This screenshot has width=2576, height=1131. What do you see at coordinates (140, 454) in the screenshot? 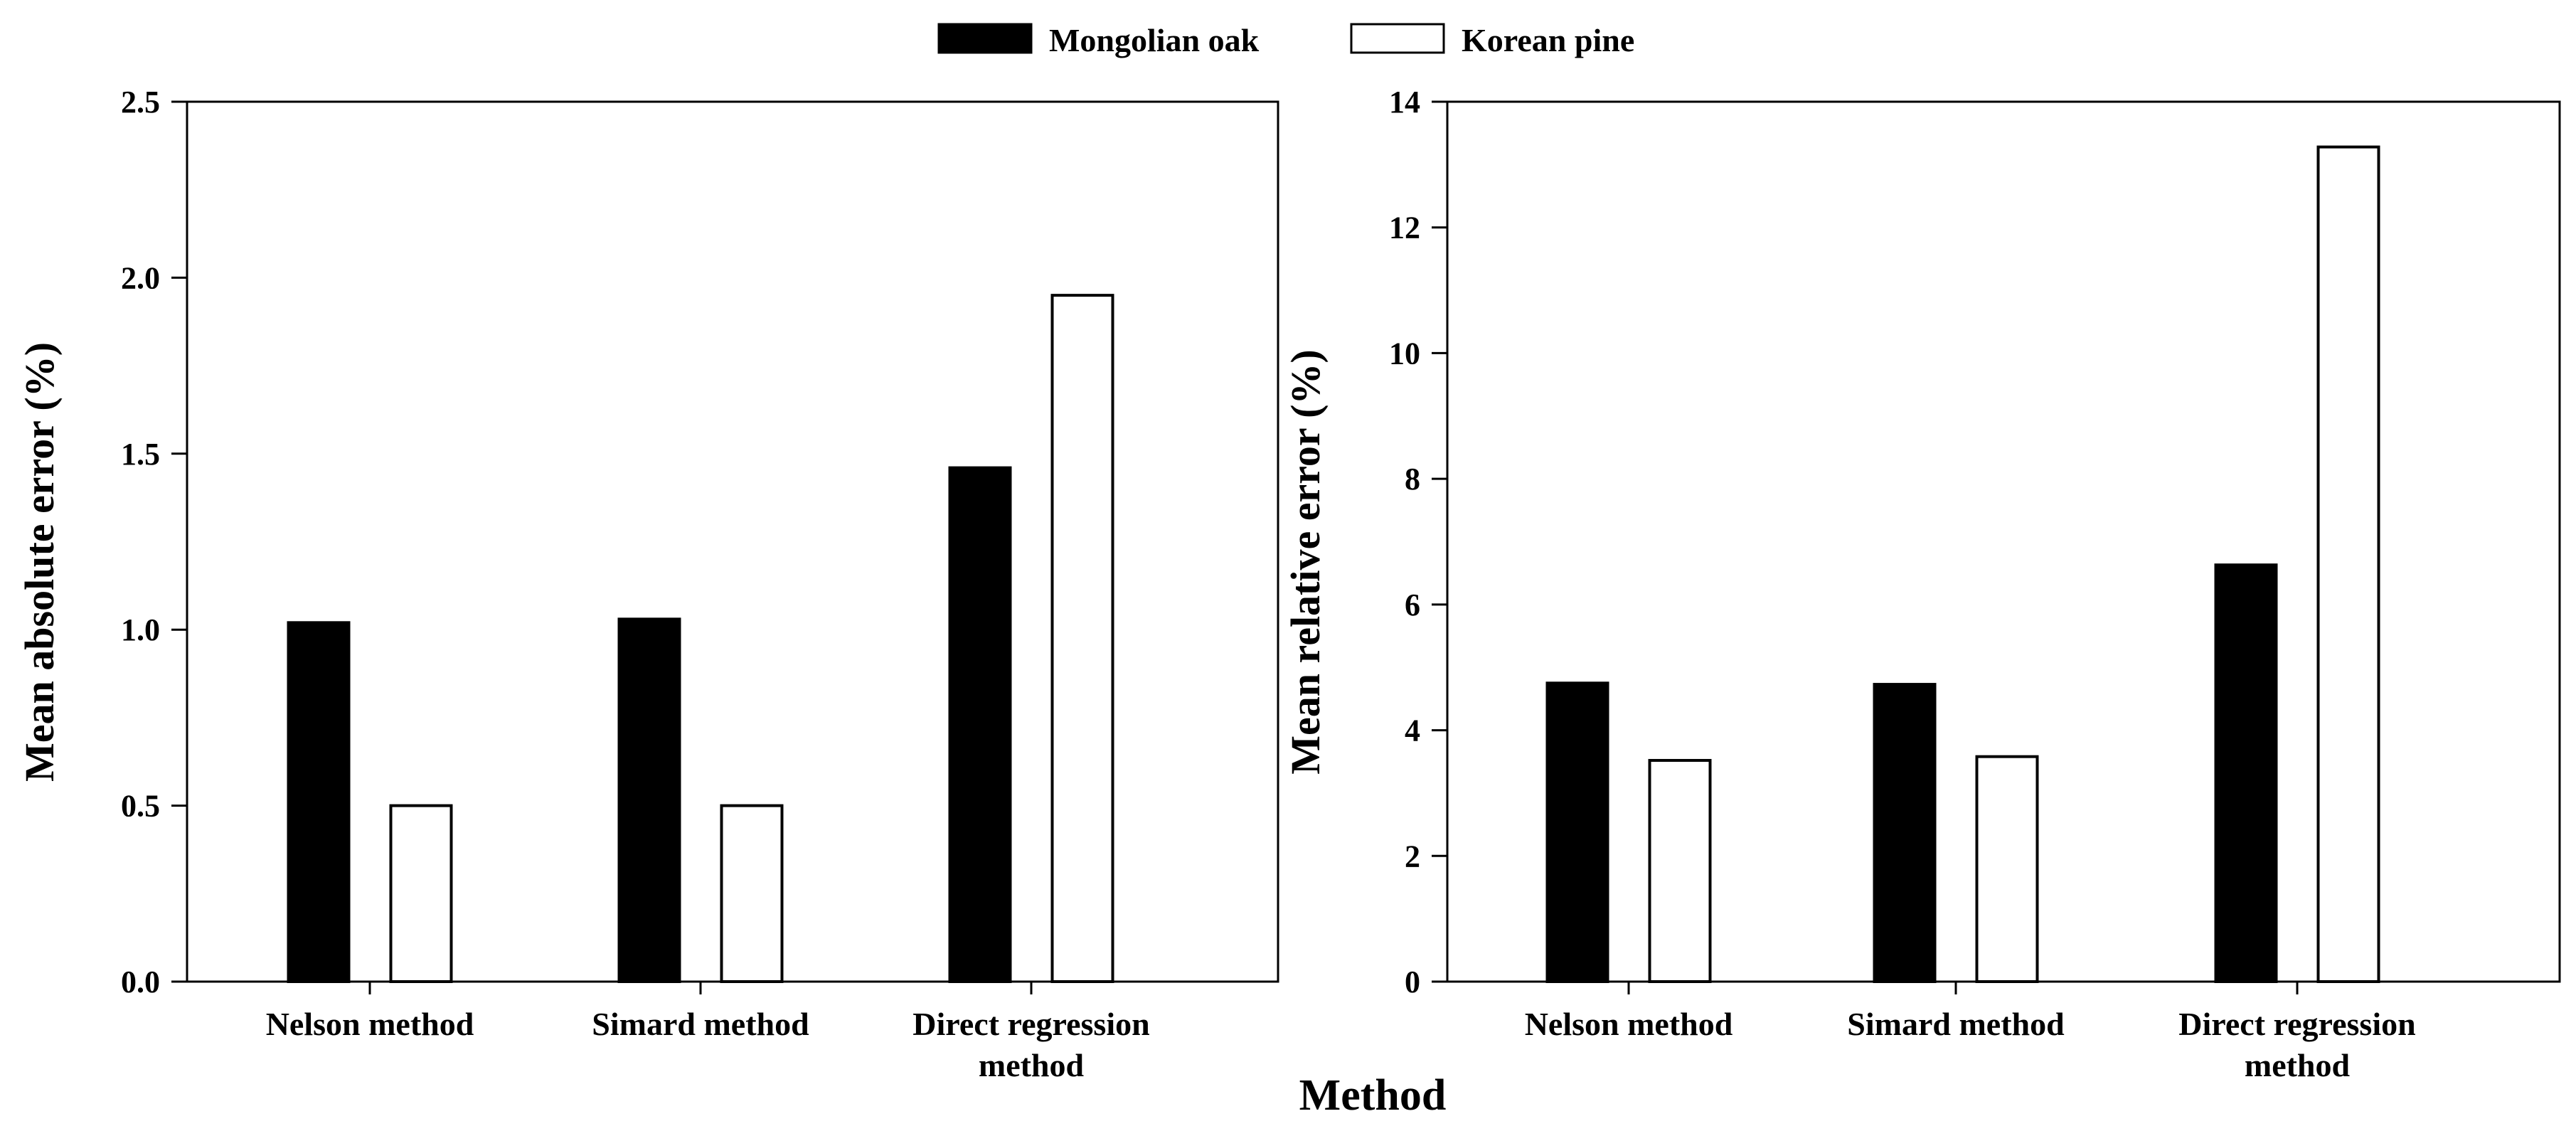
I see `y-tick-label: 1.5` at bounding box center [140, 454].